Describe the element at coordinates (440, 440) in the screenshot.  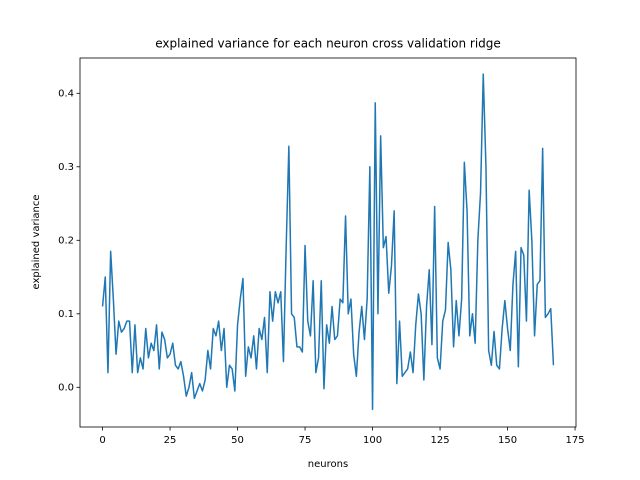
I see `x-tick-label: 125` at that location.